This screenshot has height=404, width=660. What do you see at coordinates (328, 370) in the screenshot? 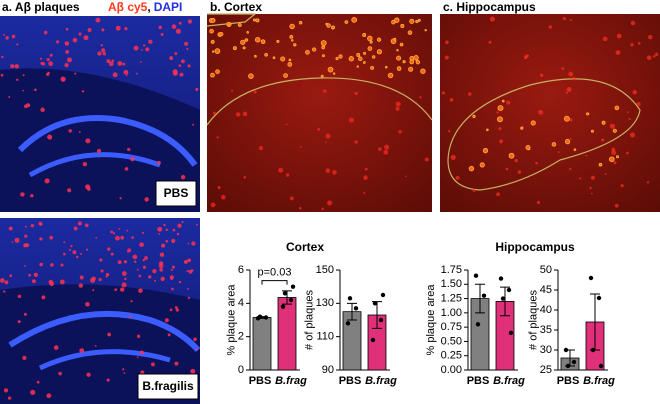
I see `y-tick-label: 90` at bounding box center [328, 370].